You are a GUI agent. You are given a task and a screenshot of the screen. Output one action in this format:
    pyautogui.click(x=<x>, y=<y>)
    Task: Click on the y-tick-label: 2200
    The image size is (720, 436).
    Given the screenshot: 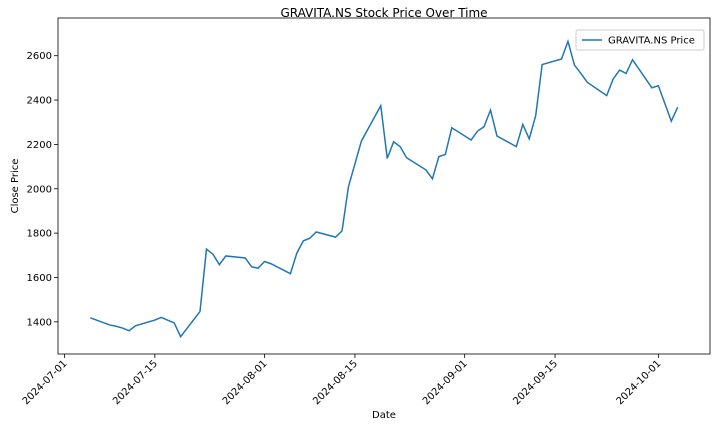 What is the action you would take?
    pyautogui.click(x=39, y=145)
    